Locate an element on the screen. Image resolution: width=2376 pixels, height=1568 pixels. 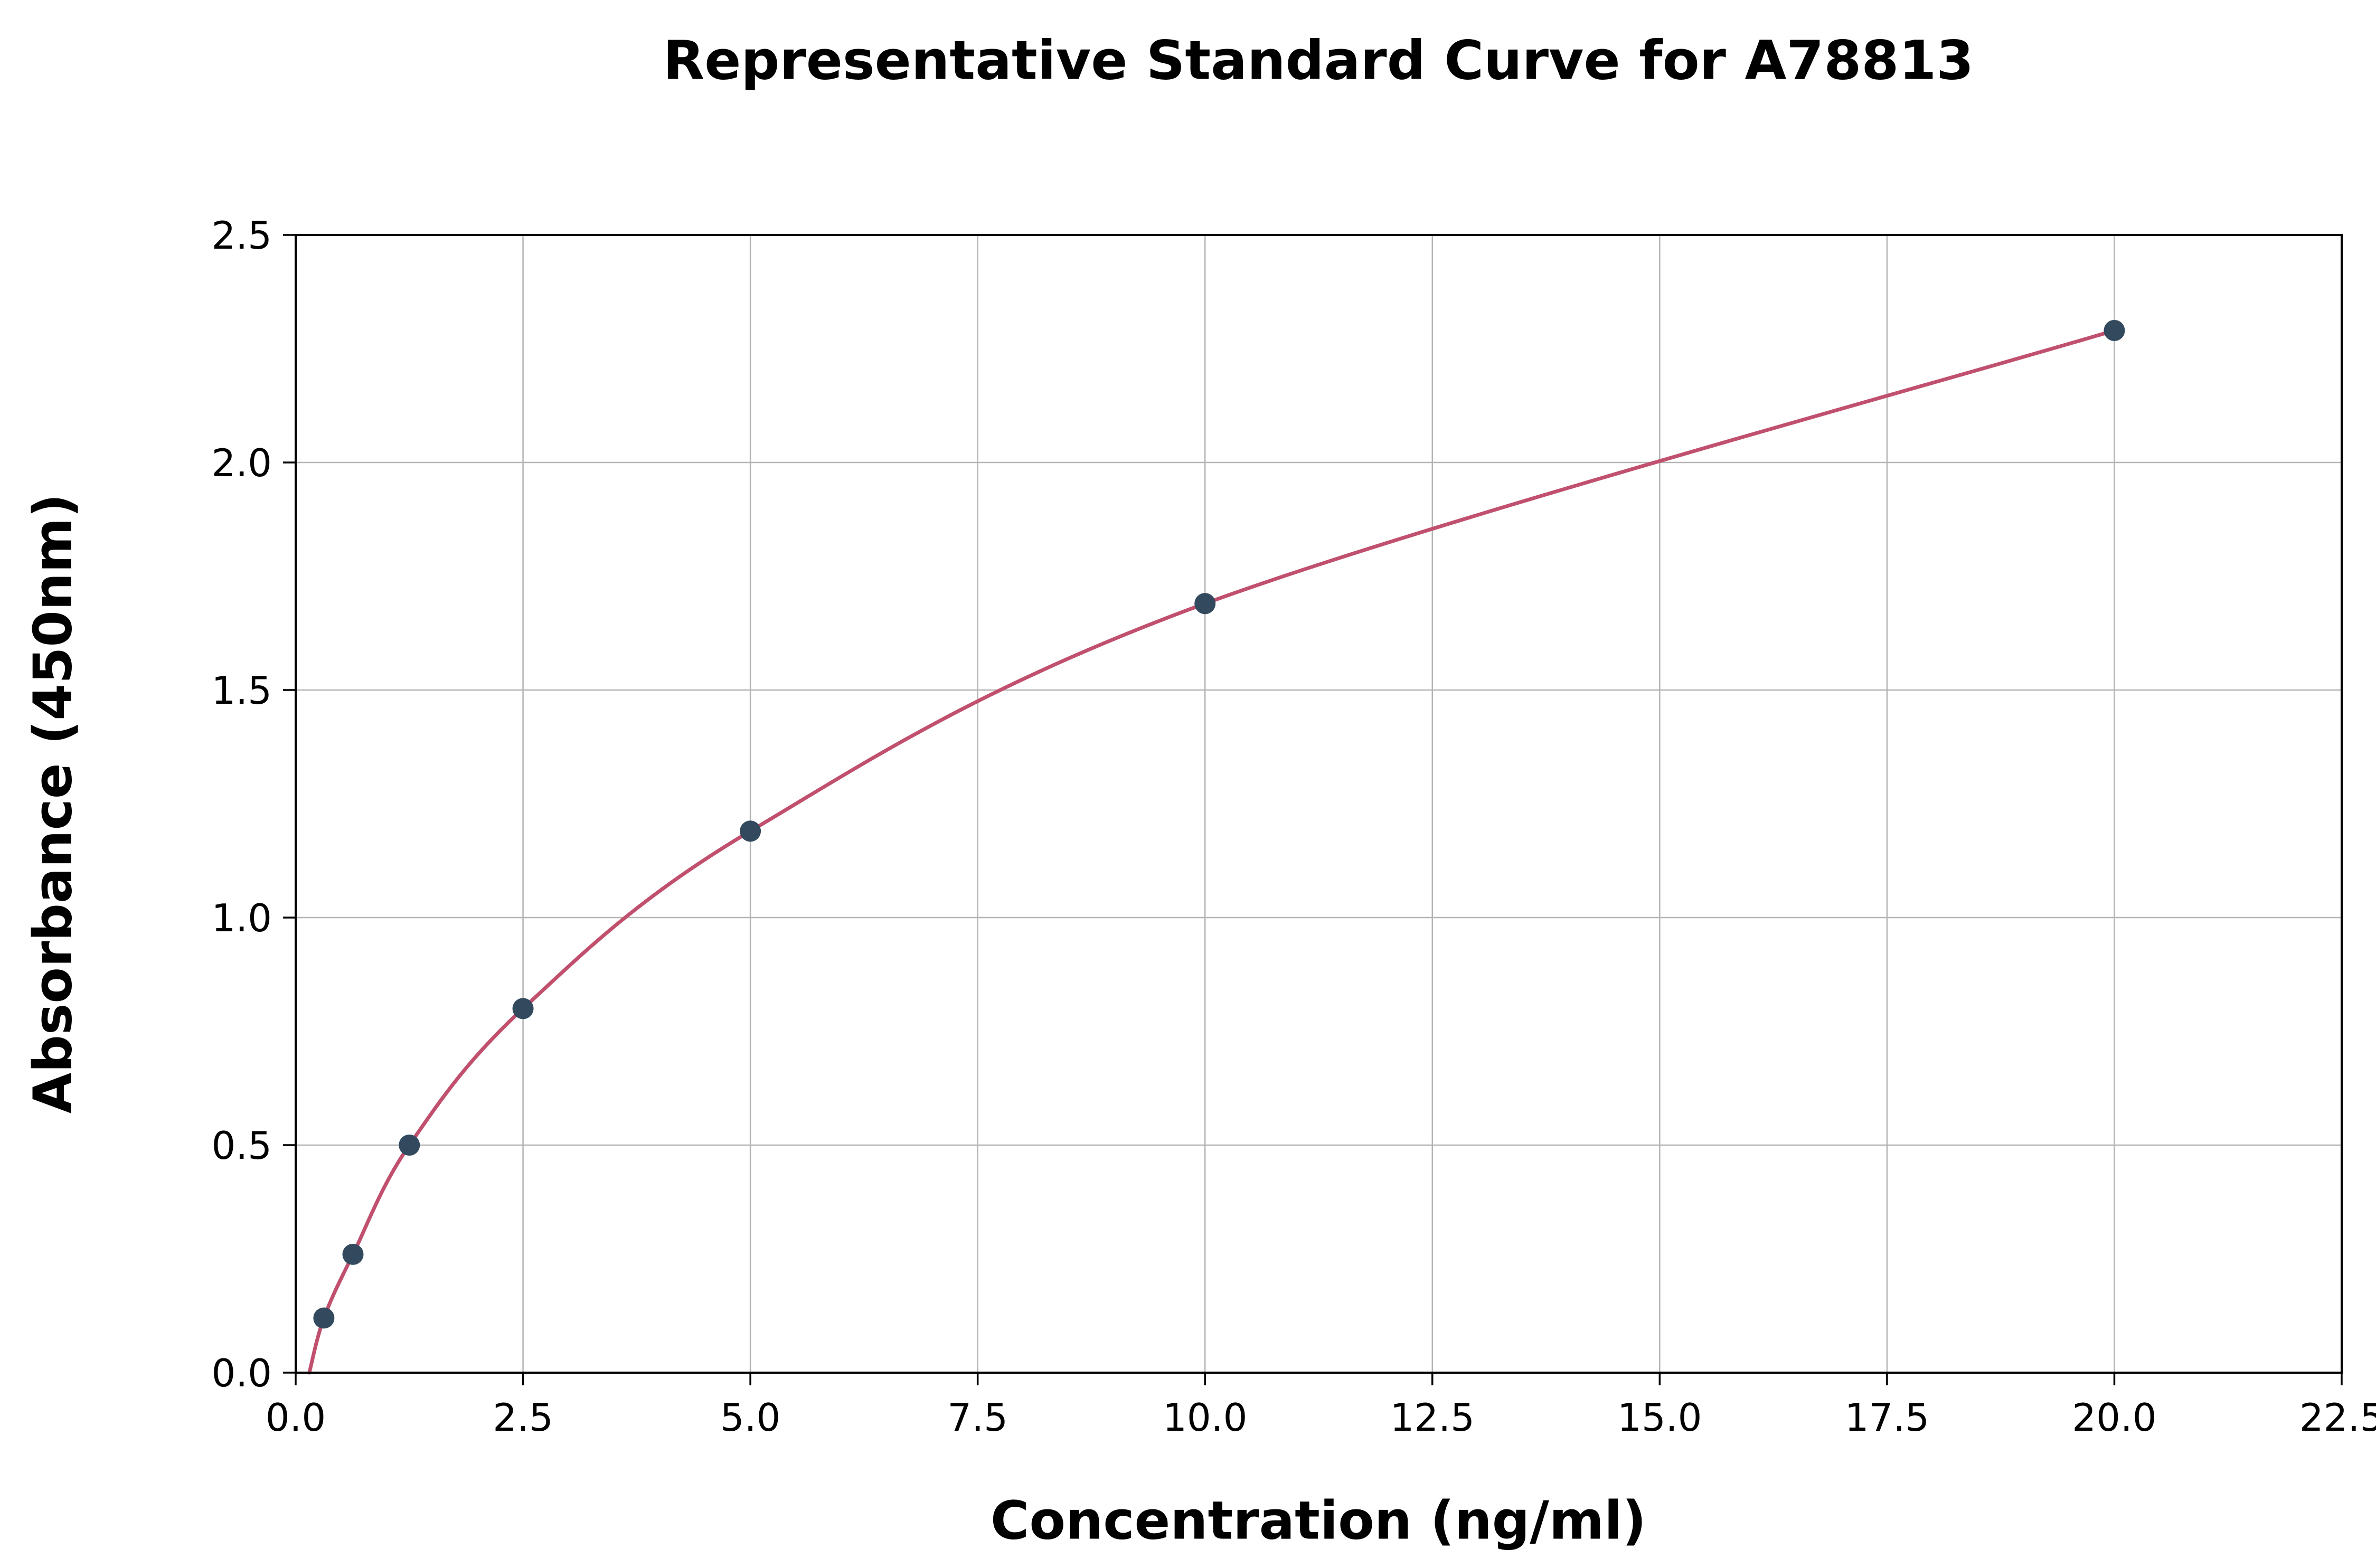
chart-title: Representative Standard Curve for A78813 is located at coordinates (1318, 60).